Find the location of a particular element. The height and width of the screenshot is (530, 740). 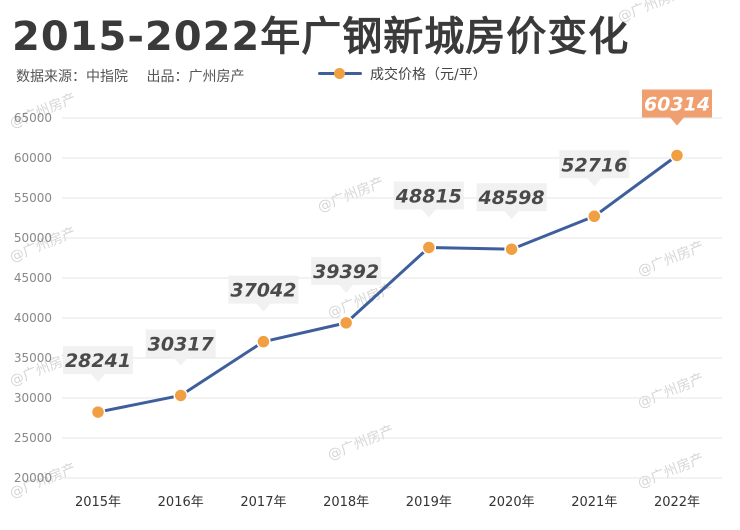

x-tick-label: 2016年 is located at coordinates (181, 502).